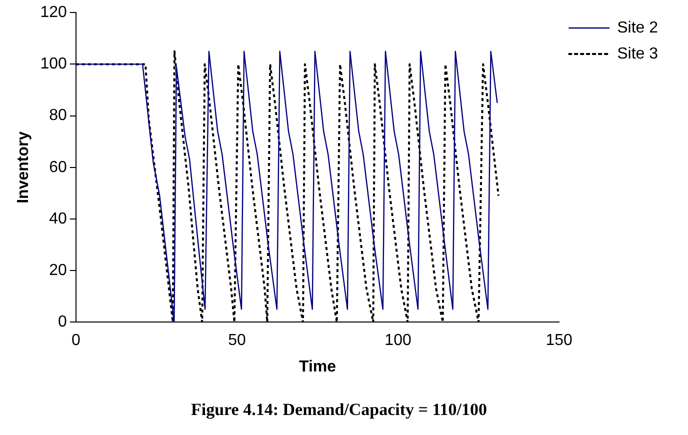  Describe the element at coordinates (58, 167) in the screenshot. I see `y-tick-label: 60` at that location.